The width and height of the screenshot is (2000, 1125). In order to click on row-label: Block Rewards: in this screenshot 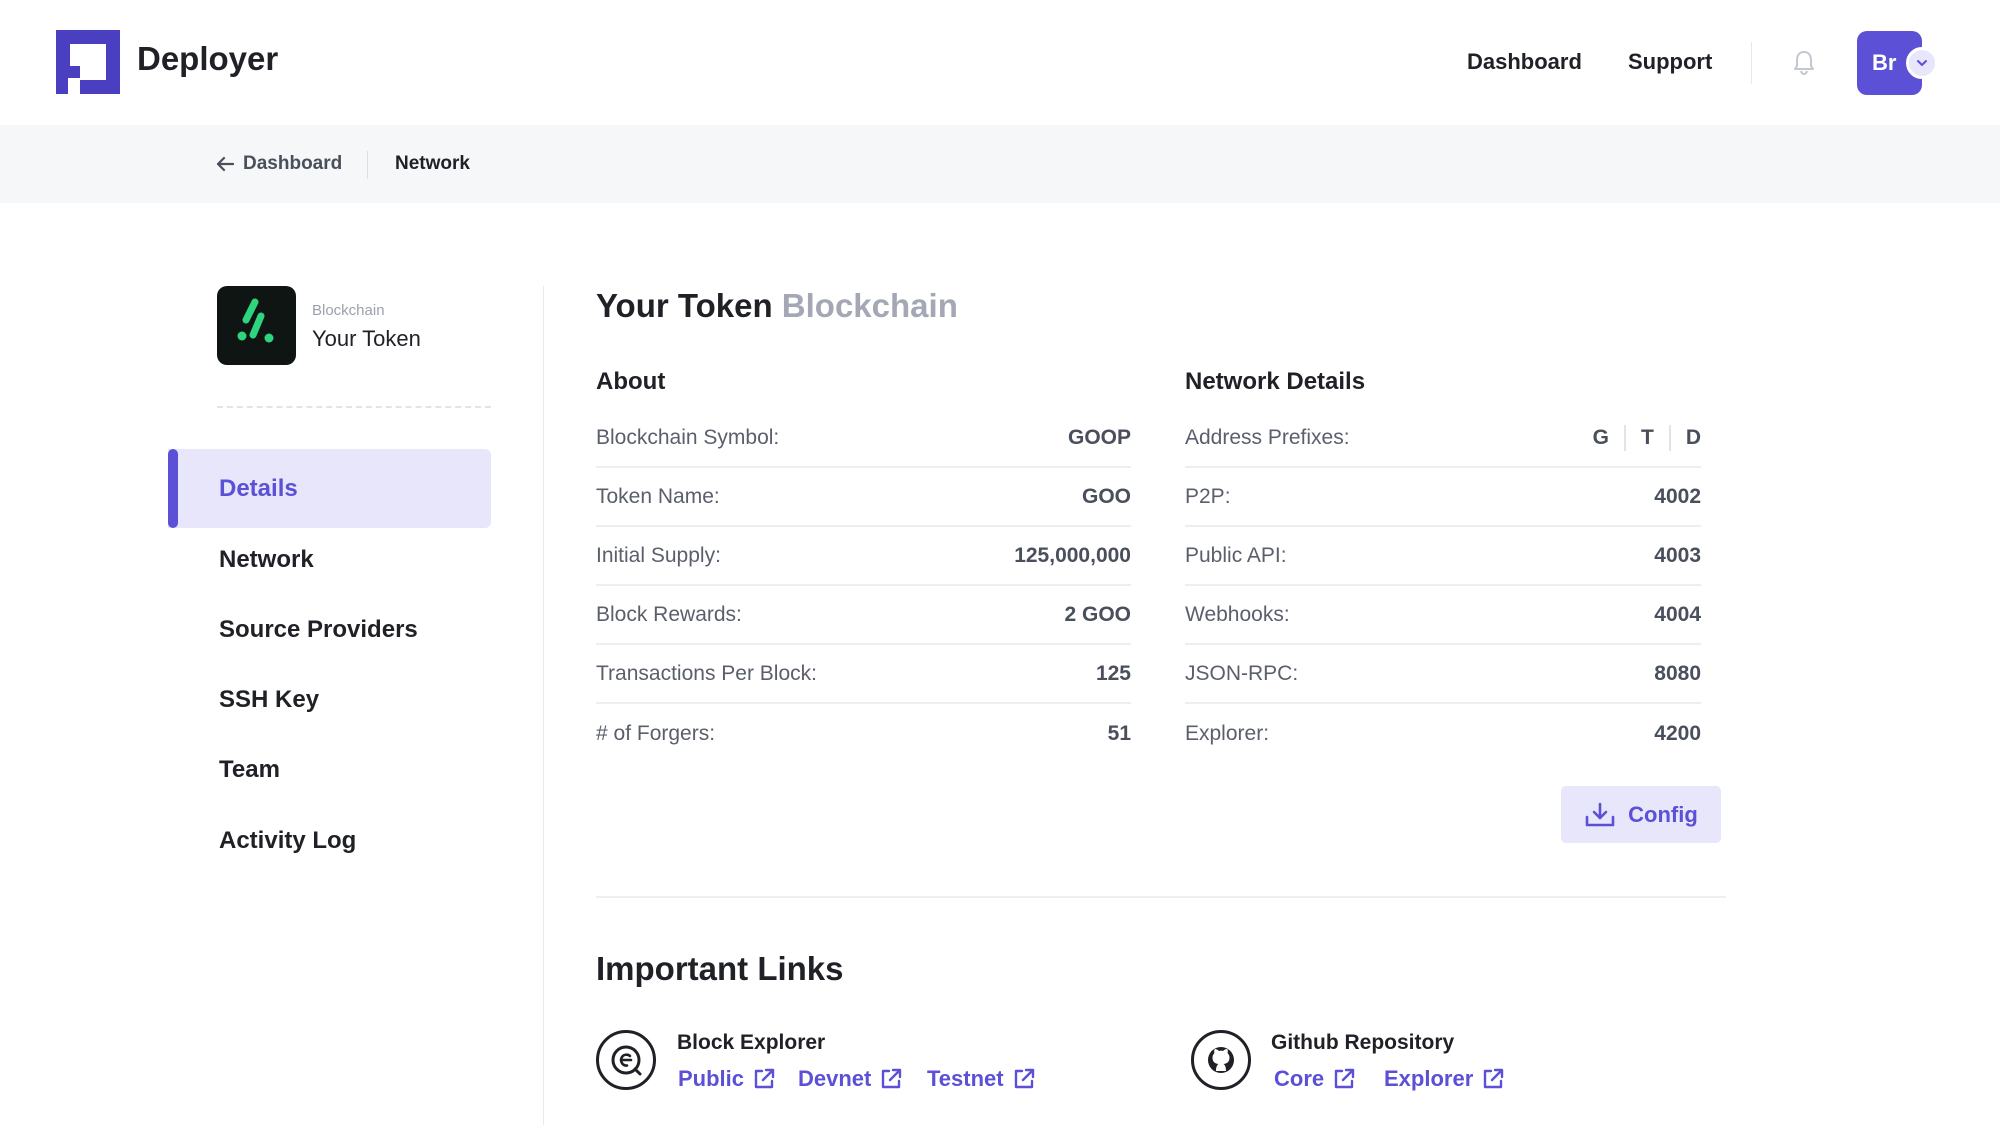, I will do `click(669, 614)`.